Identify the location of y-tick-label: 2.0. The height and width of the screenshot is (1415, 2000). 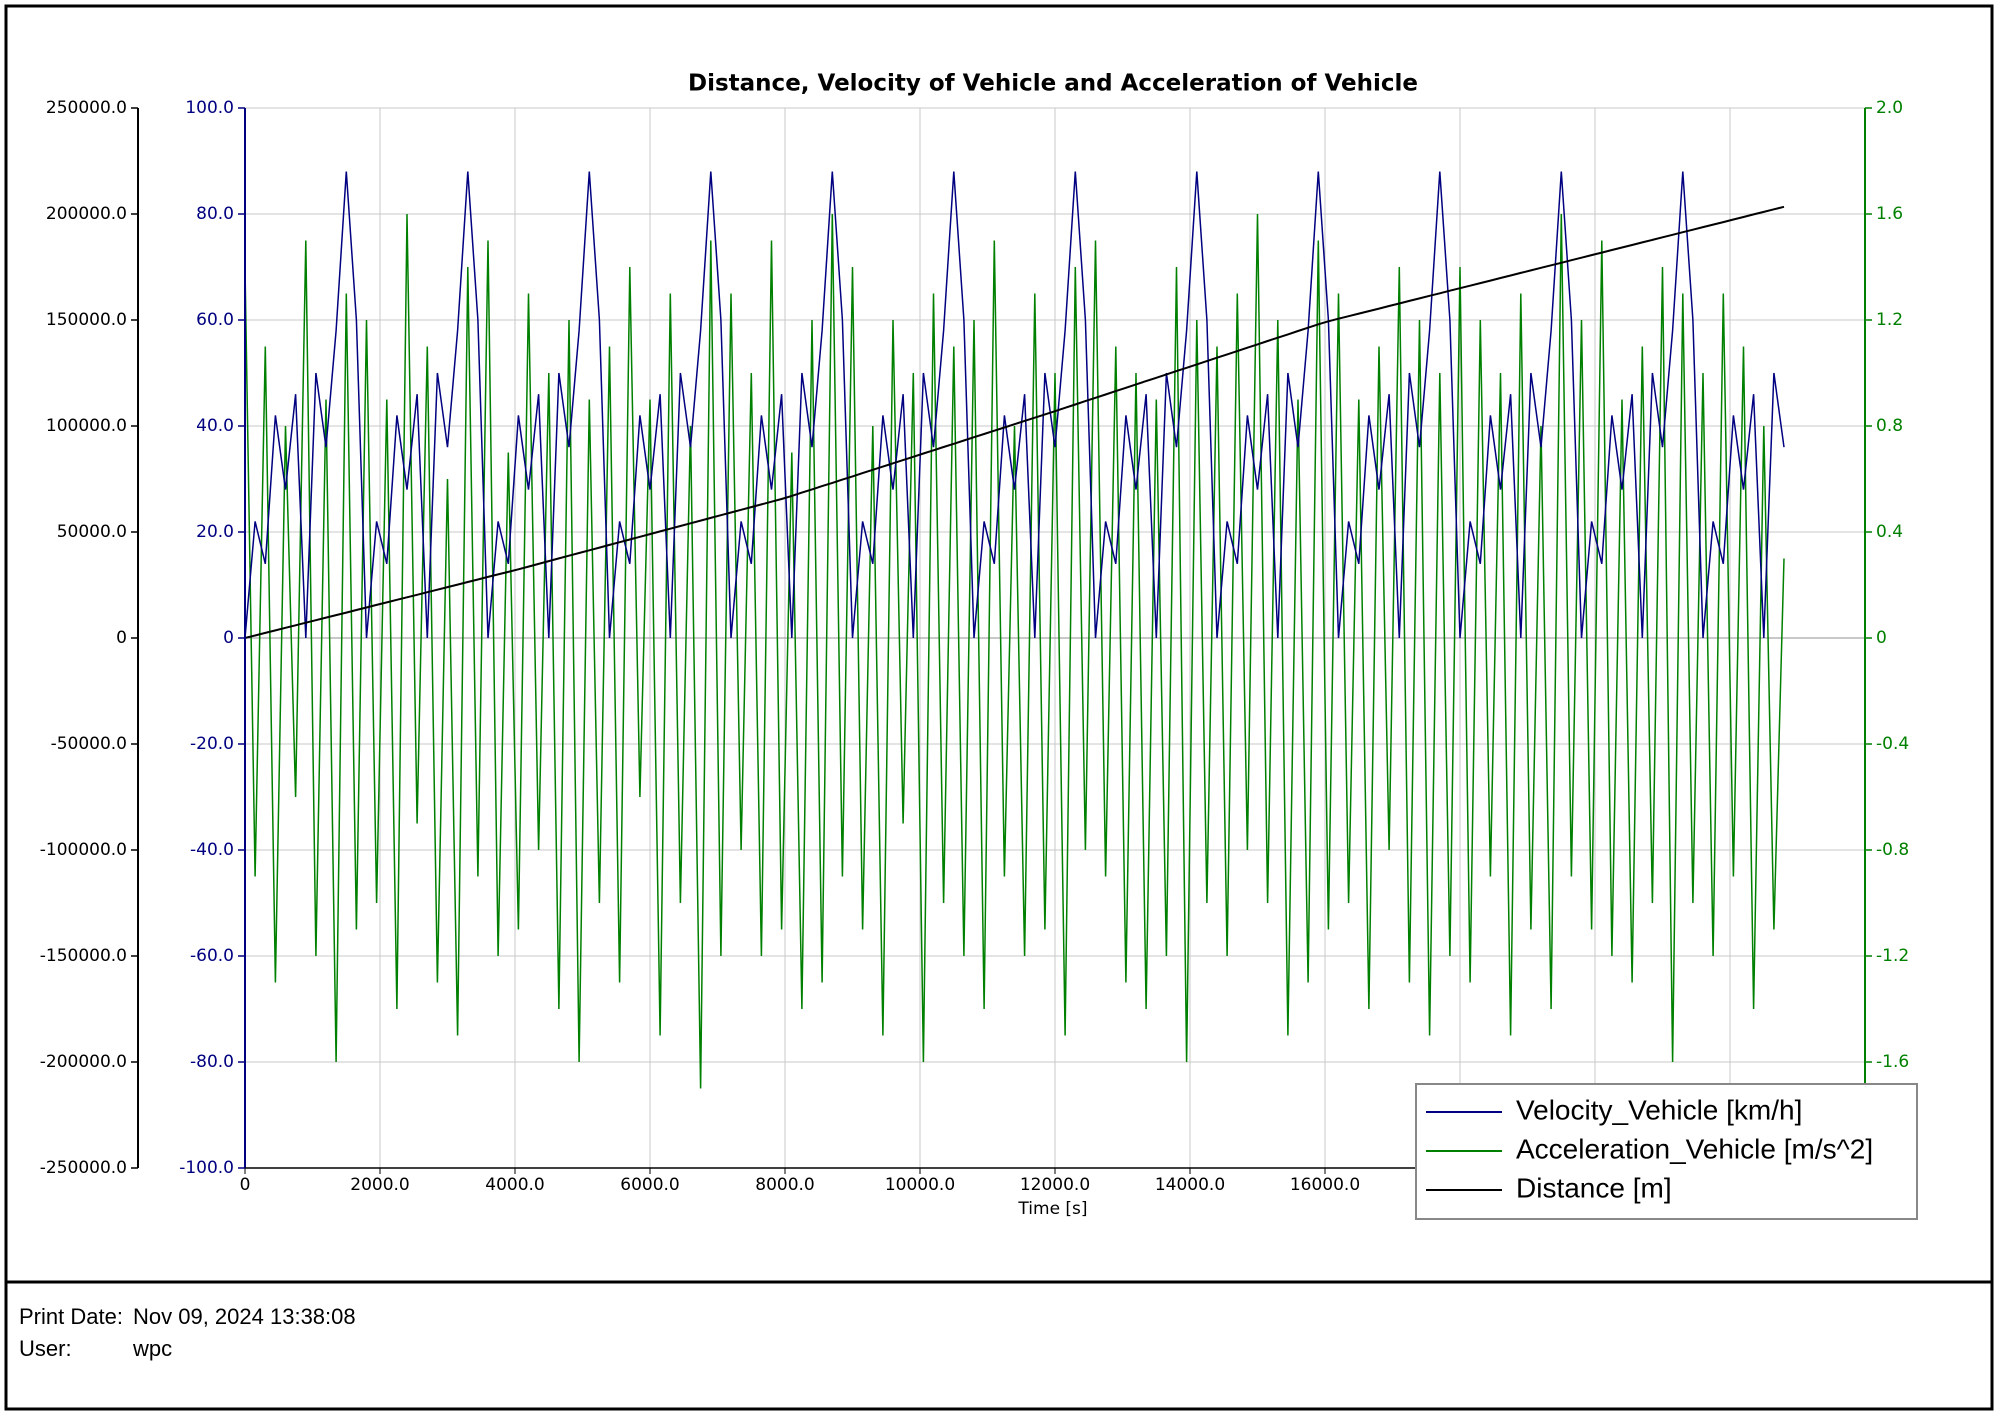
(1889, 108).